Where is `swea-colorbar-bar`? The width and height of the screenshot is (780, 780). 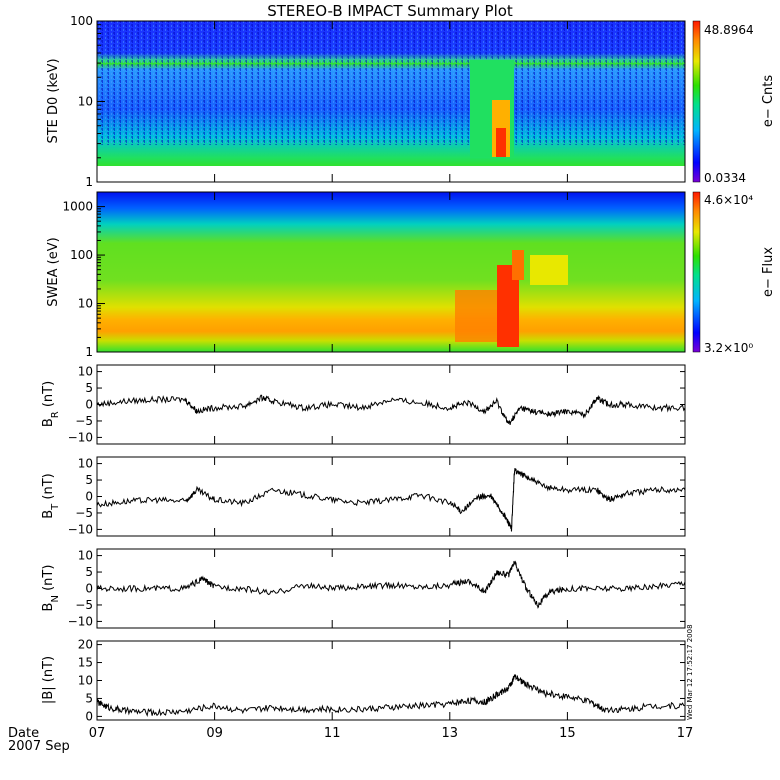
swea-colorbar-bar is located at coordinates (696, 272).